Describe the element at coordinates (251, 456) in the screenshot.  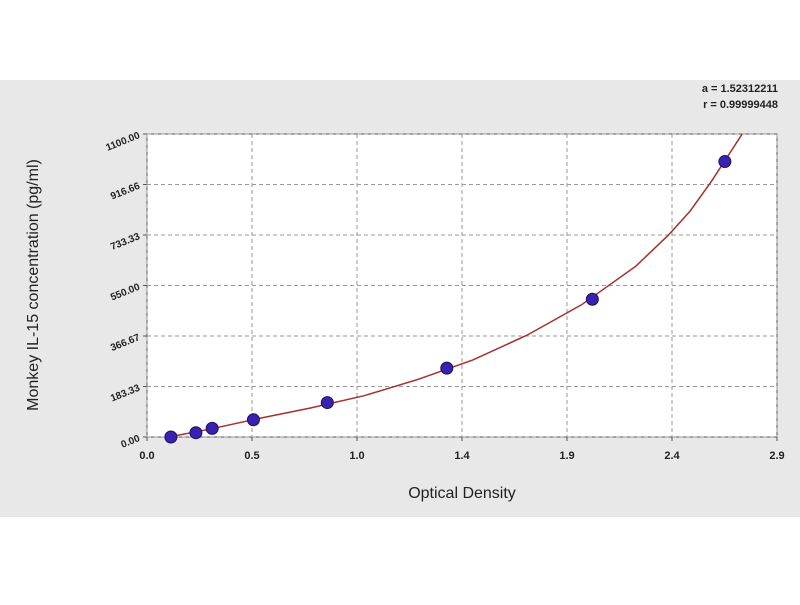
I see `x-tick-label: 0.5` at that location.